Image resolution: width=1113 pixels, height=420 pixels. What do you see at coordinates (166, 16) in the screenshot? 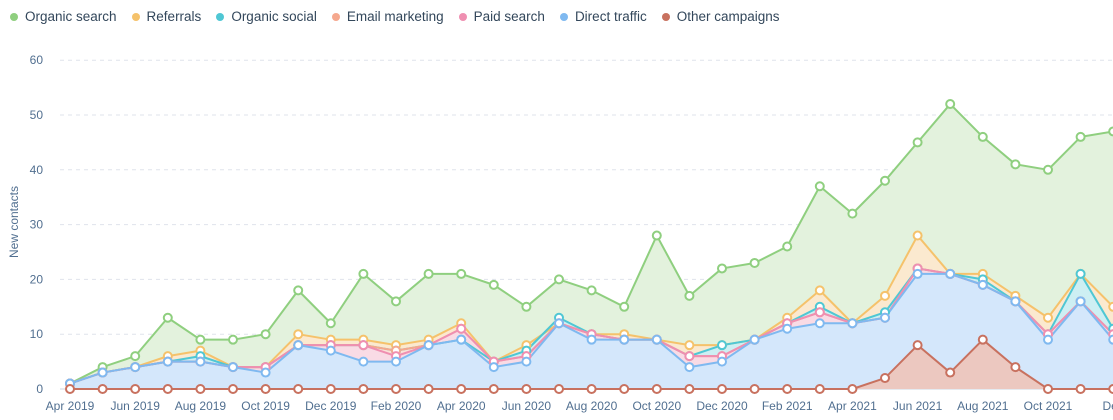
I see `legend-item: Referrals` at bounding box center [166, 16].